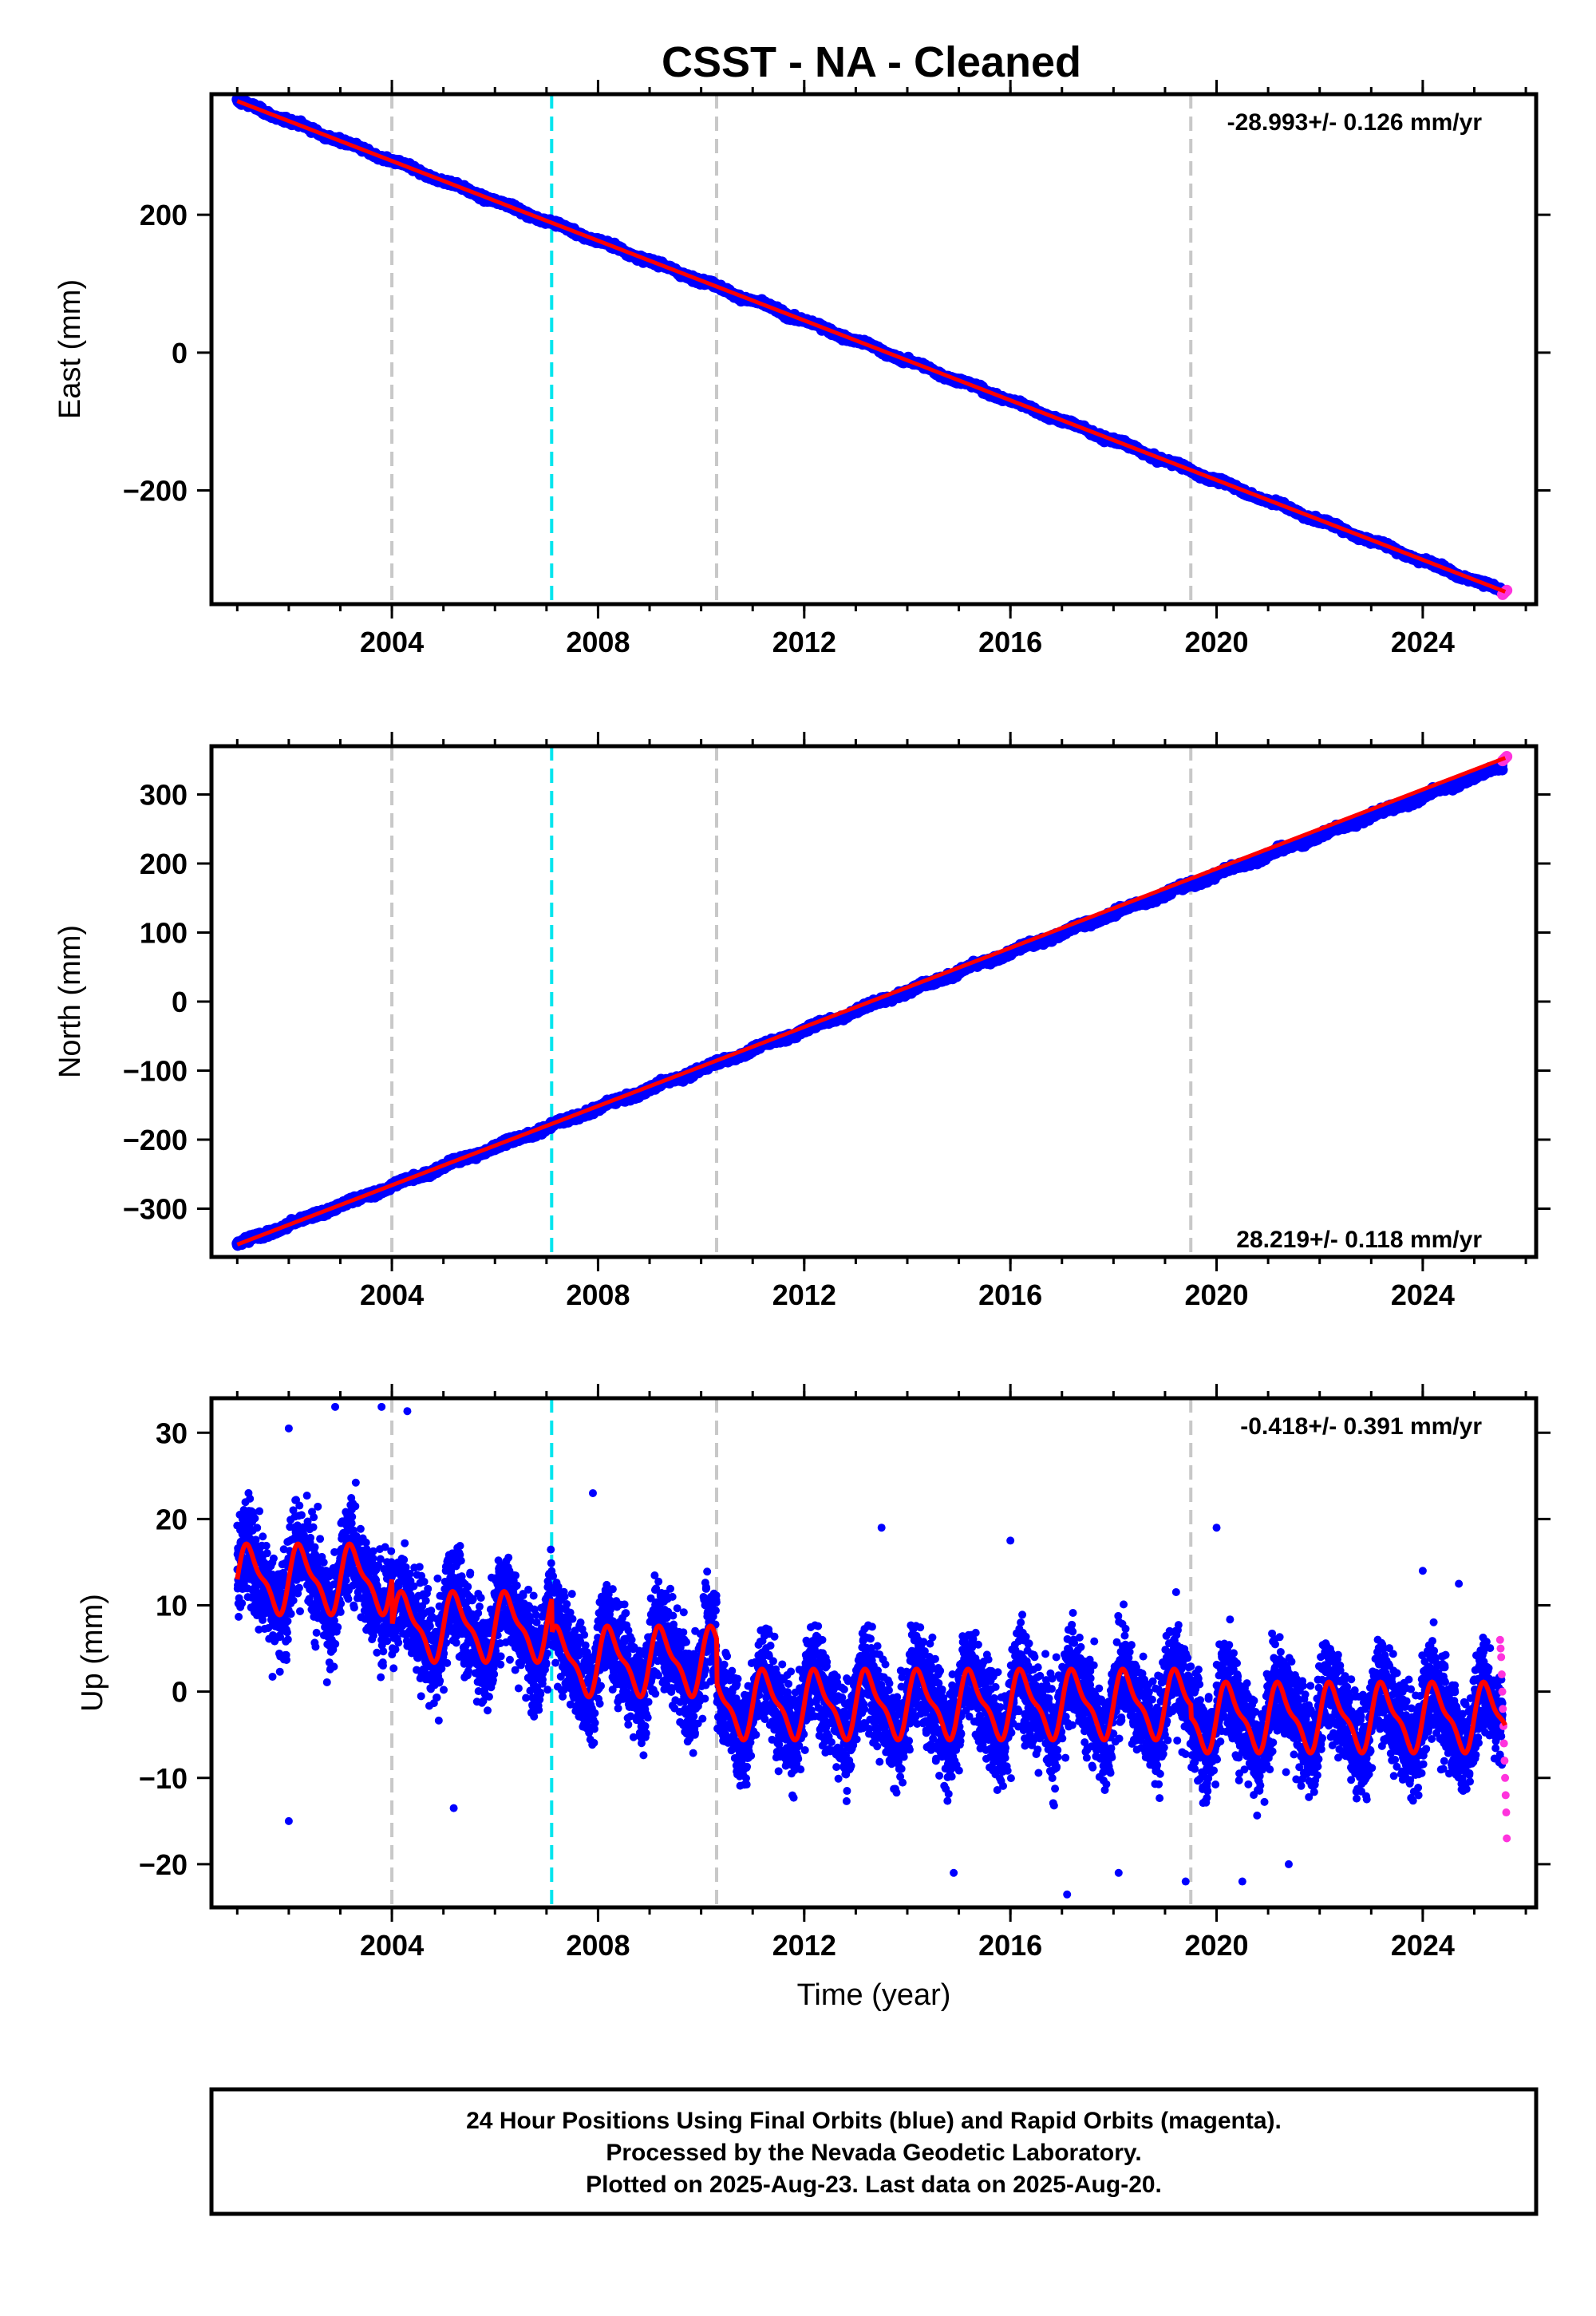 This screenshot has width=1596, height=2316. Describe the element at coordinates (392, 642) in the screenshot. I see `x-tick-label: 2004` at that location.